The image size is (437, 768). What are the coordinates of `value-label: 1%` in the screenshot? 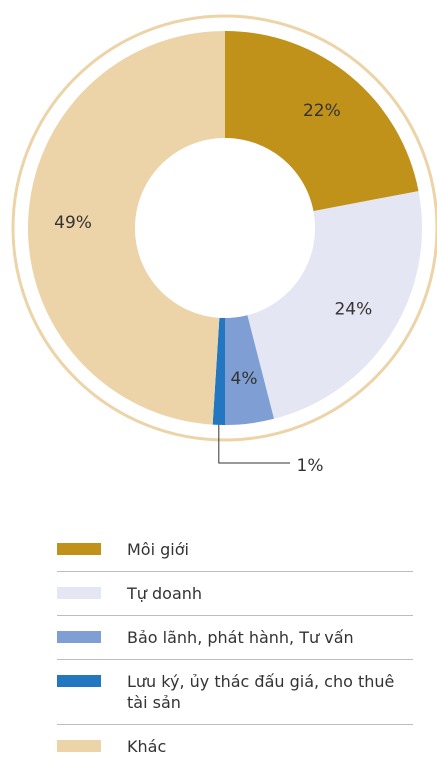 It's located at (310, 466).